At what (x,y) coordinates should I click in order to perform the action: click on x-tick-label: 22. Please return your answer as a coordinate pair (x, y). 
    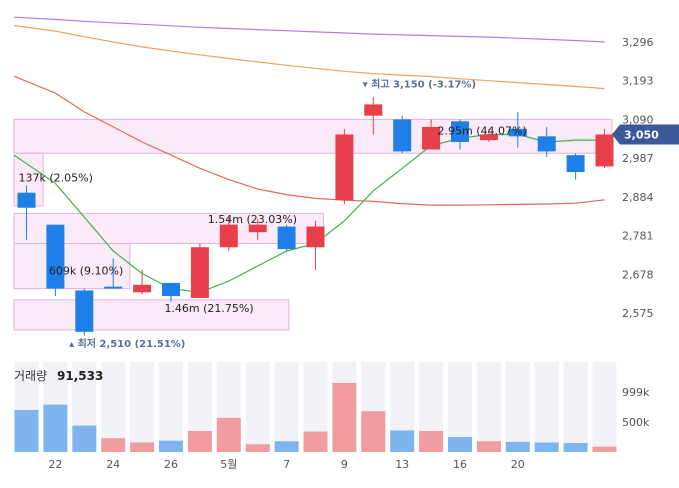
    Looking at the image, I should click on (55, 464).